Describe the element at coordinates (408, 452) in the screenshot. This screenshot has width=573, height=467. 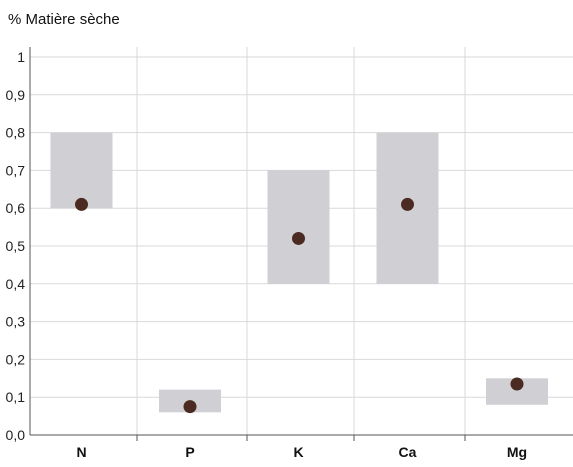
I see `x-tick-label: Ca` at that location.